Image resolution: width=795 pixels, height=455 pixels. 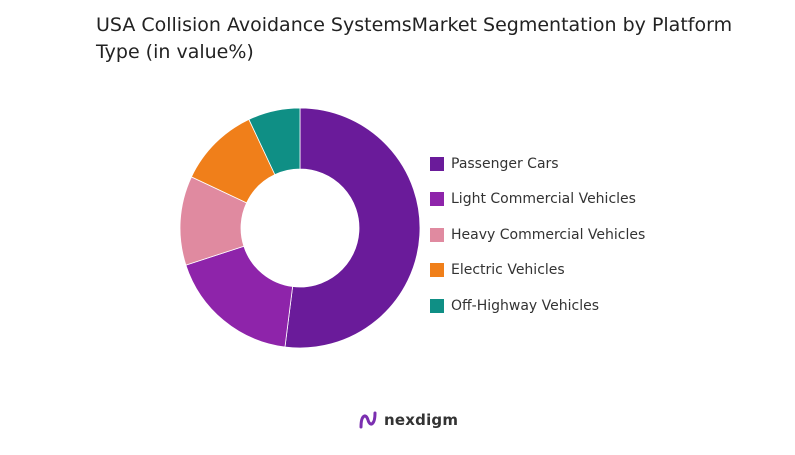 I want to click on legend-item-passenger-cars: Passenger Cars, so click(x=537, y=163).